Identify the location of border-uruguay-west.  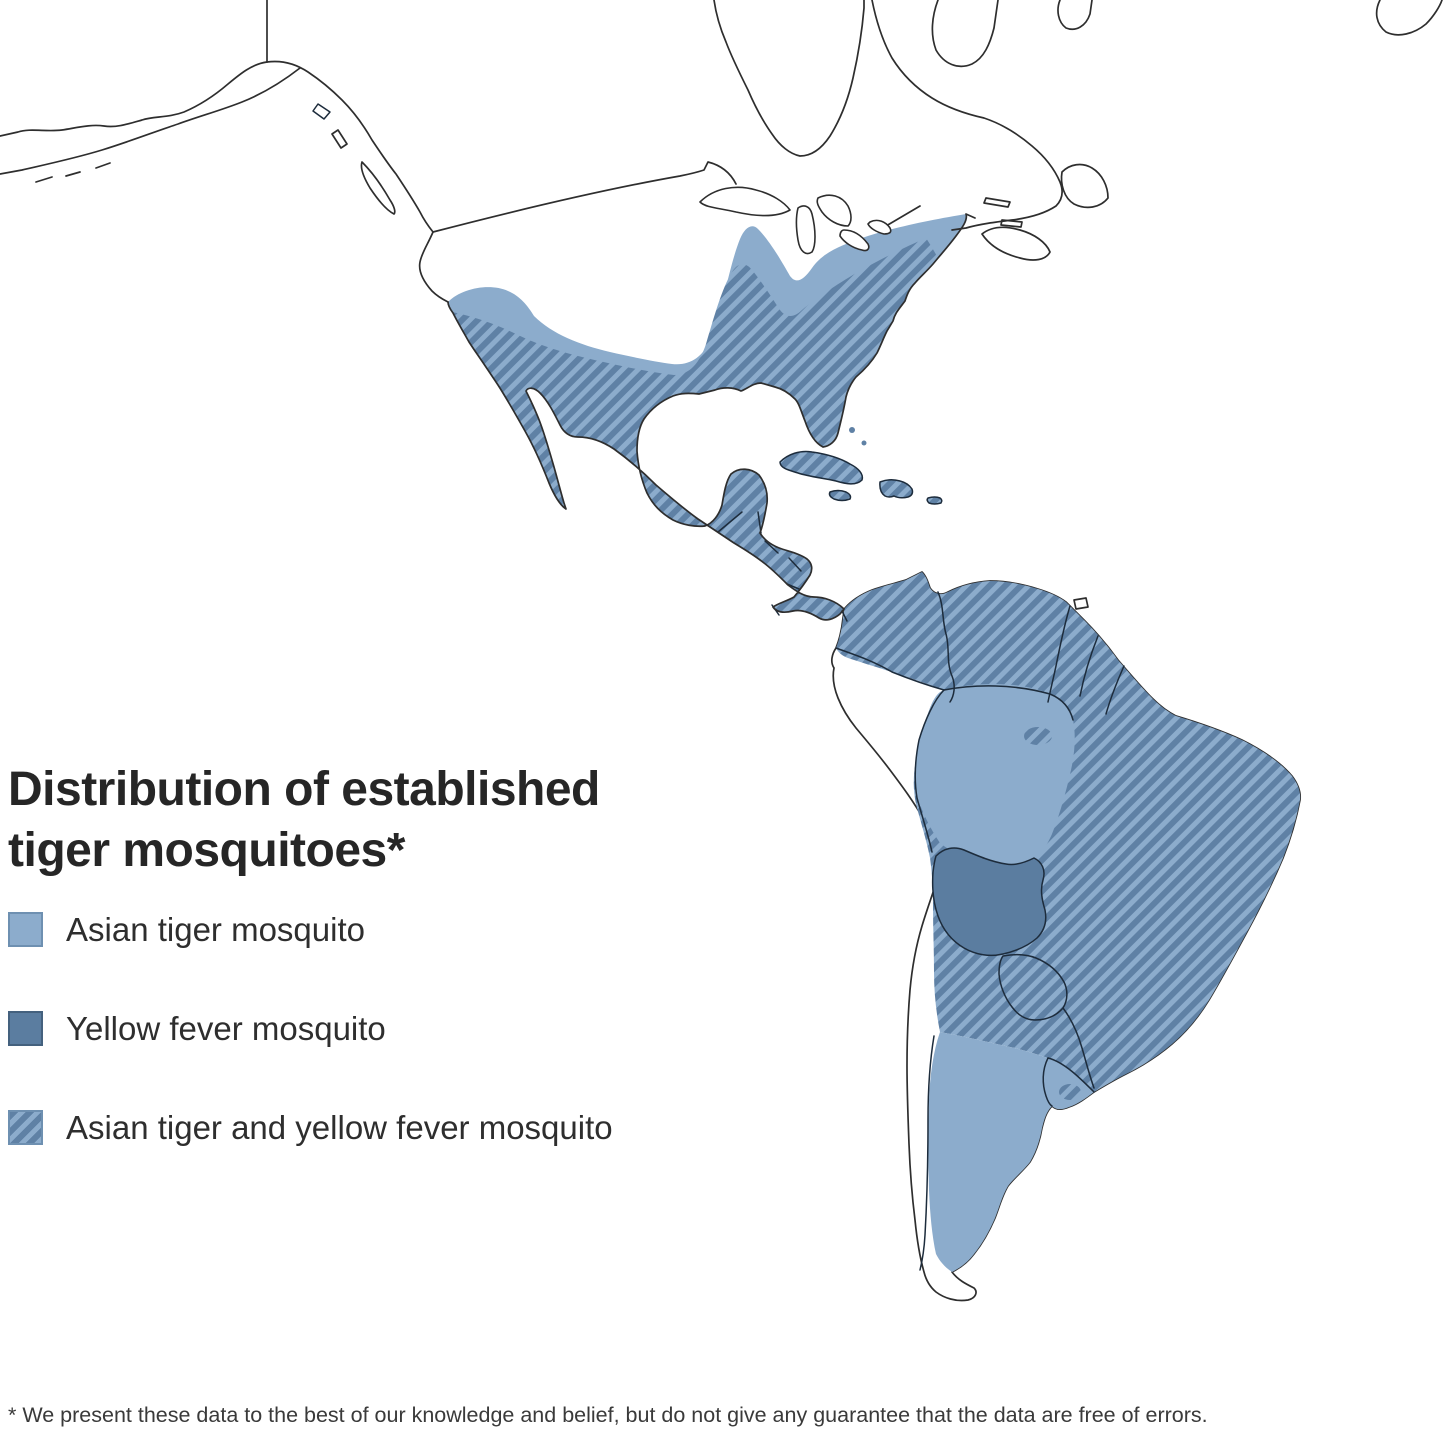
(1047, 1082).